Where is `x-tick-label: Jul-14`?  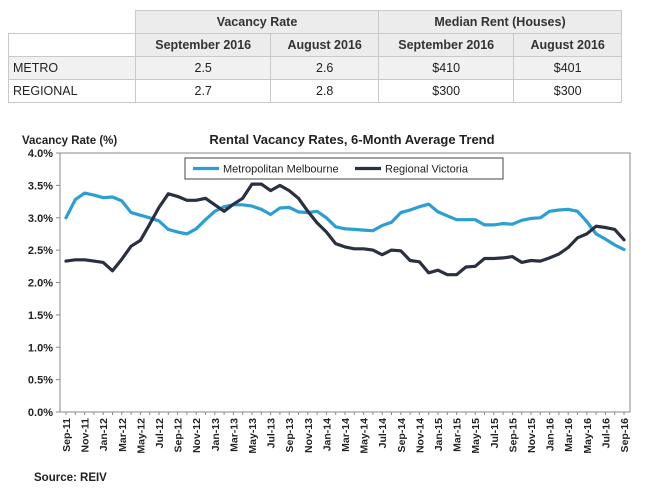 x-tick-label: Jul-14 is located at coordinates (383, 433).